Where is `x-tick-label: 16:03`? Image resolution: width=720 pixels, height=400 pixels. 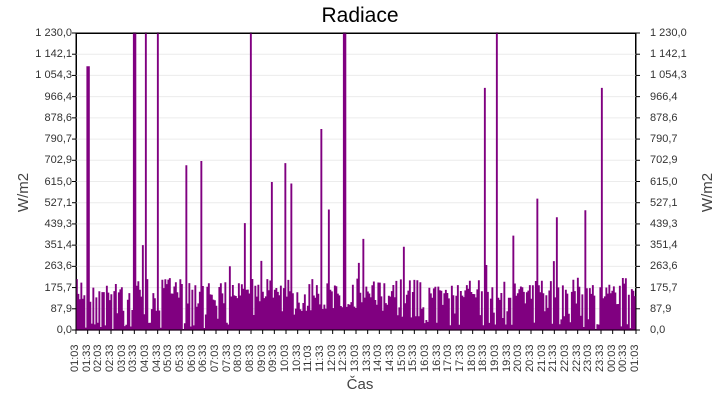 x-tick-label: 16:03 is located at coordinates (425, 358).